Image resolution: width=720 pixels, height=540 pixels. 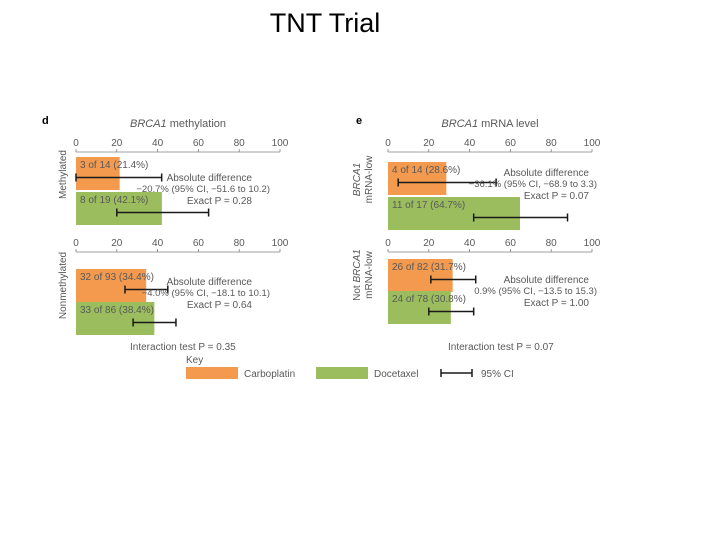 I want to click on panel-d-letter: d, so click(x=45, y=121).